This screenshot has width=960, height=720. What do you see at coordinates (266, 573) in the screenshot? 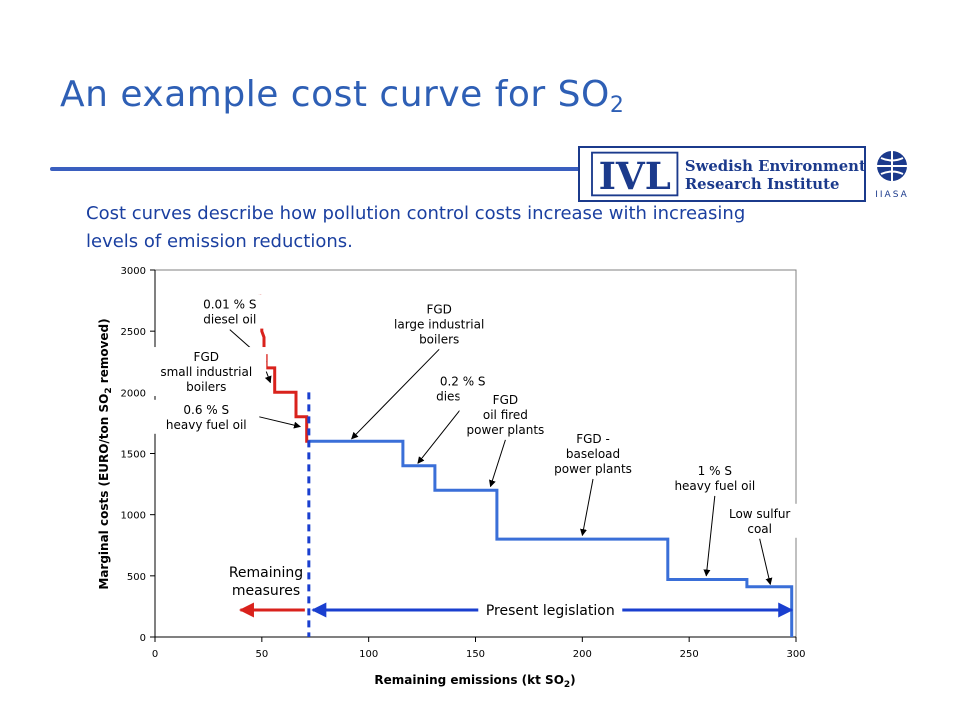
I see `remaining-measures-label-line1: Remaining` at bounding box center [266, 573].